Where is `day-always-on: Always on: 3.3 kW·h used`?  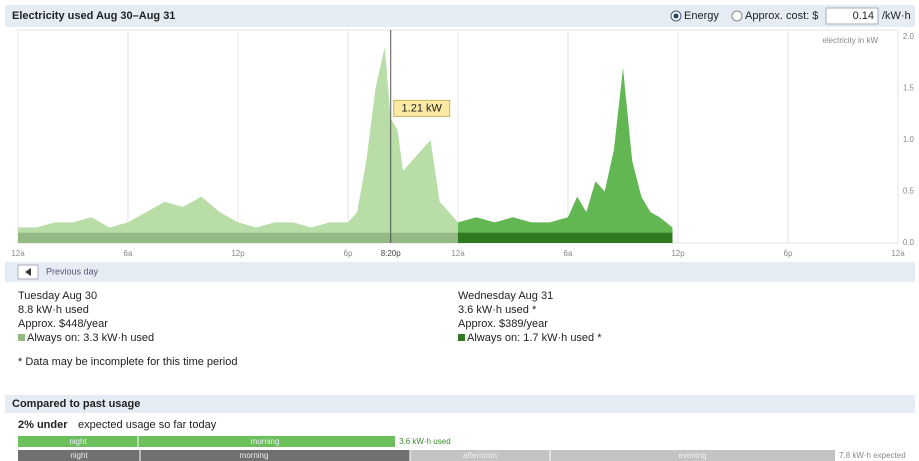
day-always-on: Always on: 3.3 kW·h used is located at coordinates (90, 338).